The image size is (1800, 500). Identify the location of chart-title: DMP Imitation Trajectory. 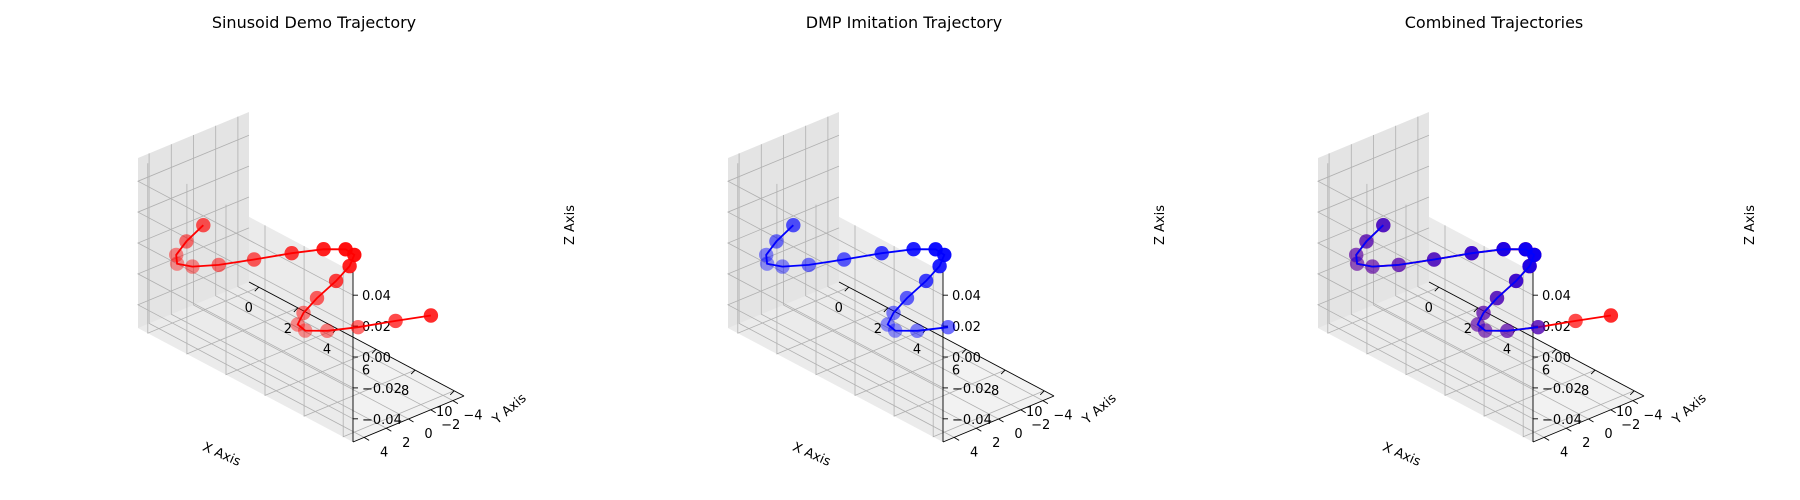
(904, 22).